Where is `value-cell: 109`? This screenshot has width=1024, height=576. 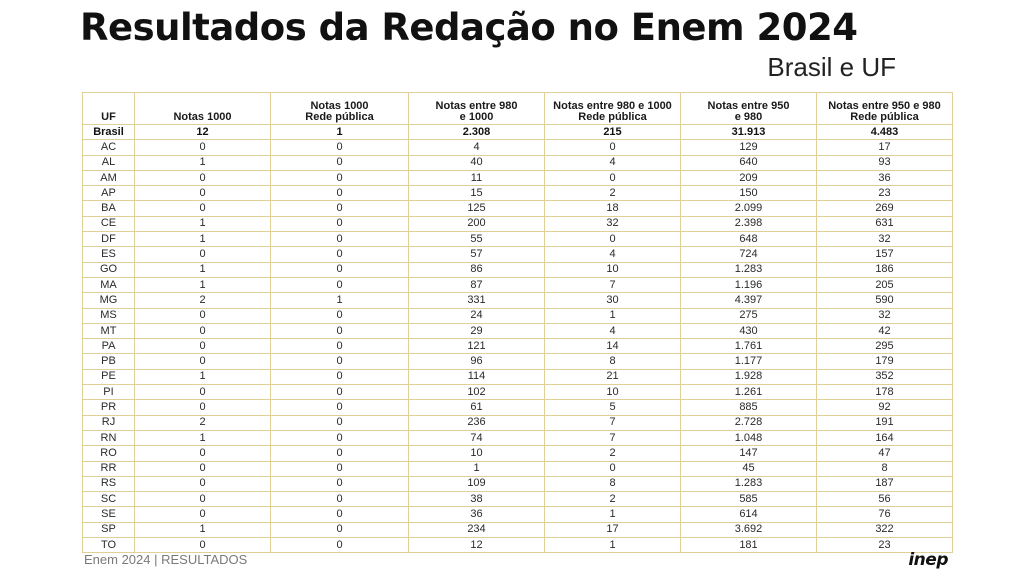
value-cell: 109 is located at coordinates (476, 484).